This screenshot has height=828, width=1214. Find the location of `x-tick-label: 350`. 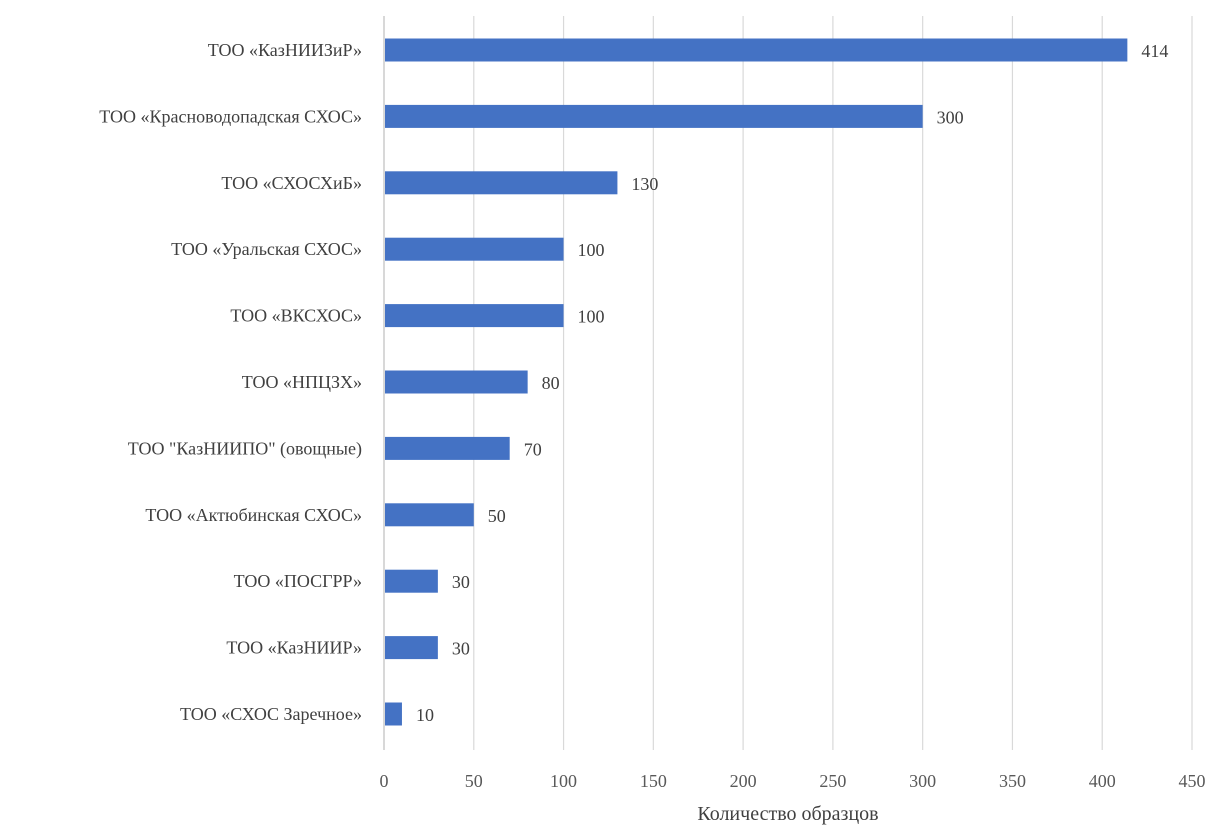

x-tick-label: 350 is located at coordinates (1012, 781).